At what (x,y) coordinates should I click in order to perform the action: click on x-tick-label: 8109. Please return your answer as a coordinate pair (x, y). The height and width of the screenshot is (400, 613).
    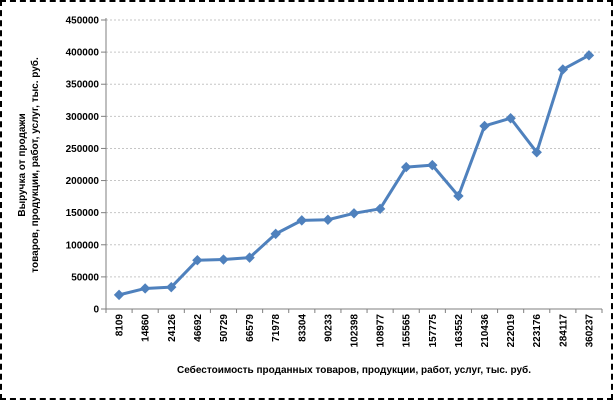
    Looking at the image, I should click on (120, 325).